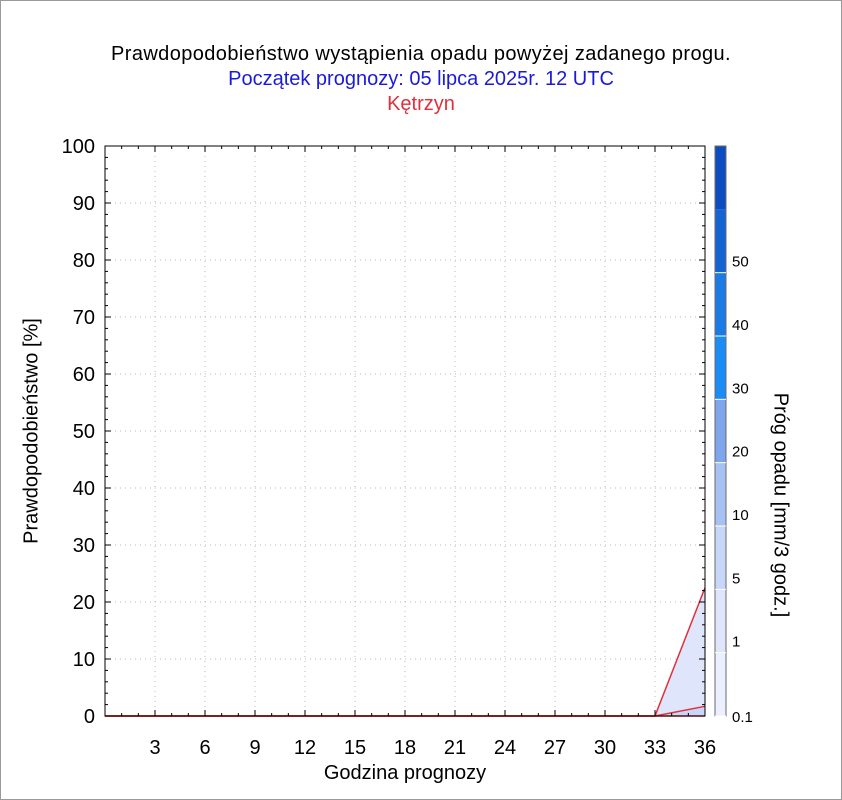 The width and height of the screenshot is (842, 800). What do you see at coordinates (84, 432) in the screenshot?
I see `y-tick-label: 50` at bounding box center [84, 432].